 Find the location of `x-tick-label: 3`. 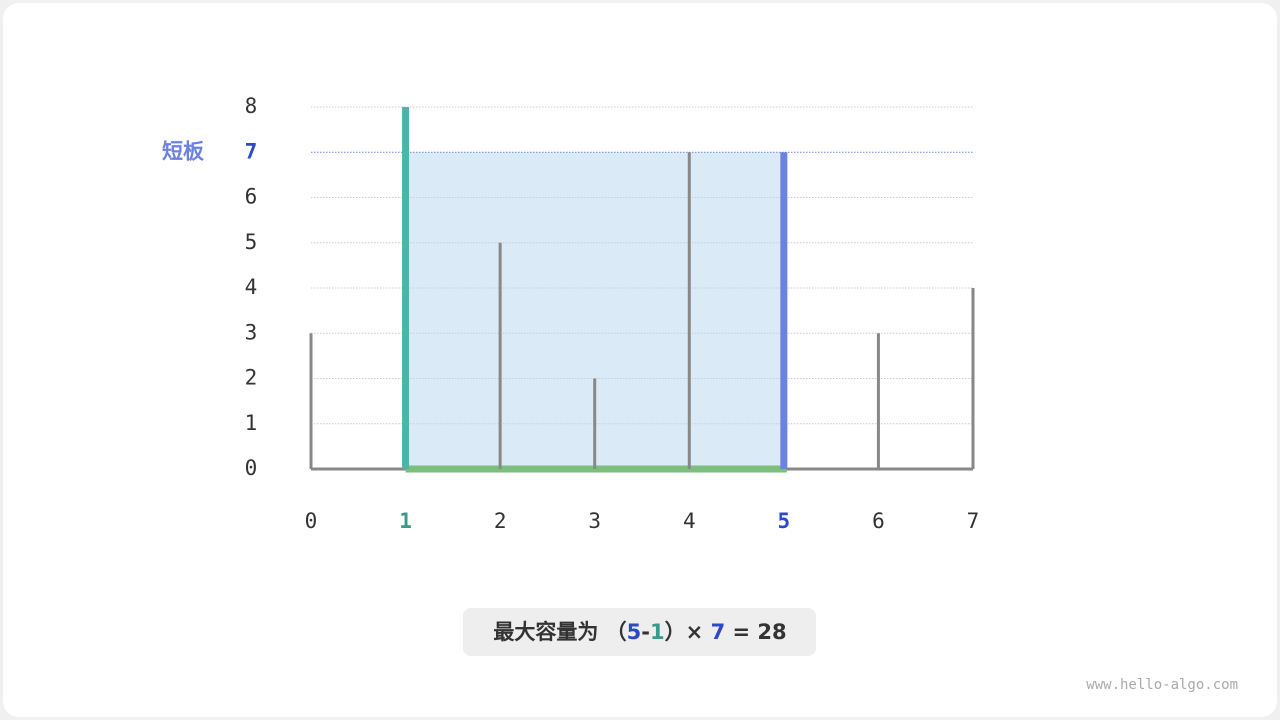

x-tick-label: 3 is located at coordinates (594, 521).